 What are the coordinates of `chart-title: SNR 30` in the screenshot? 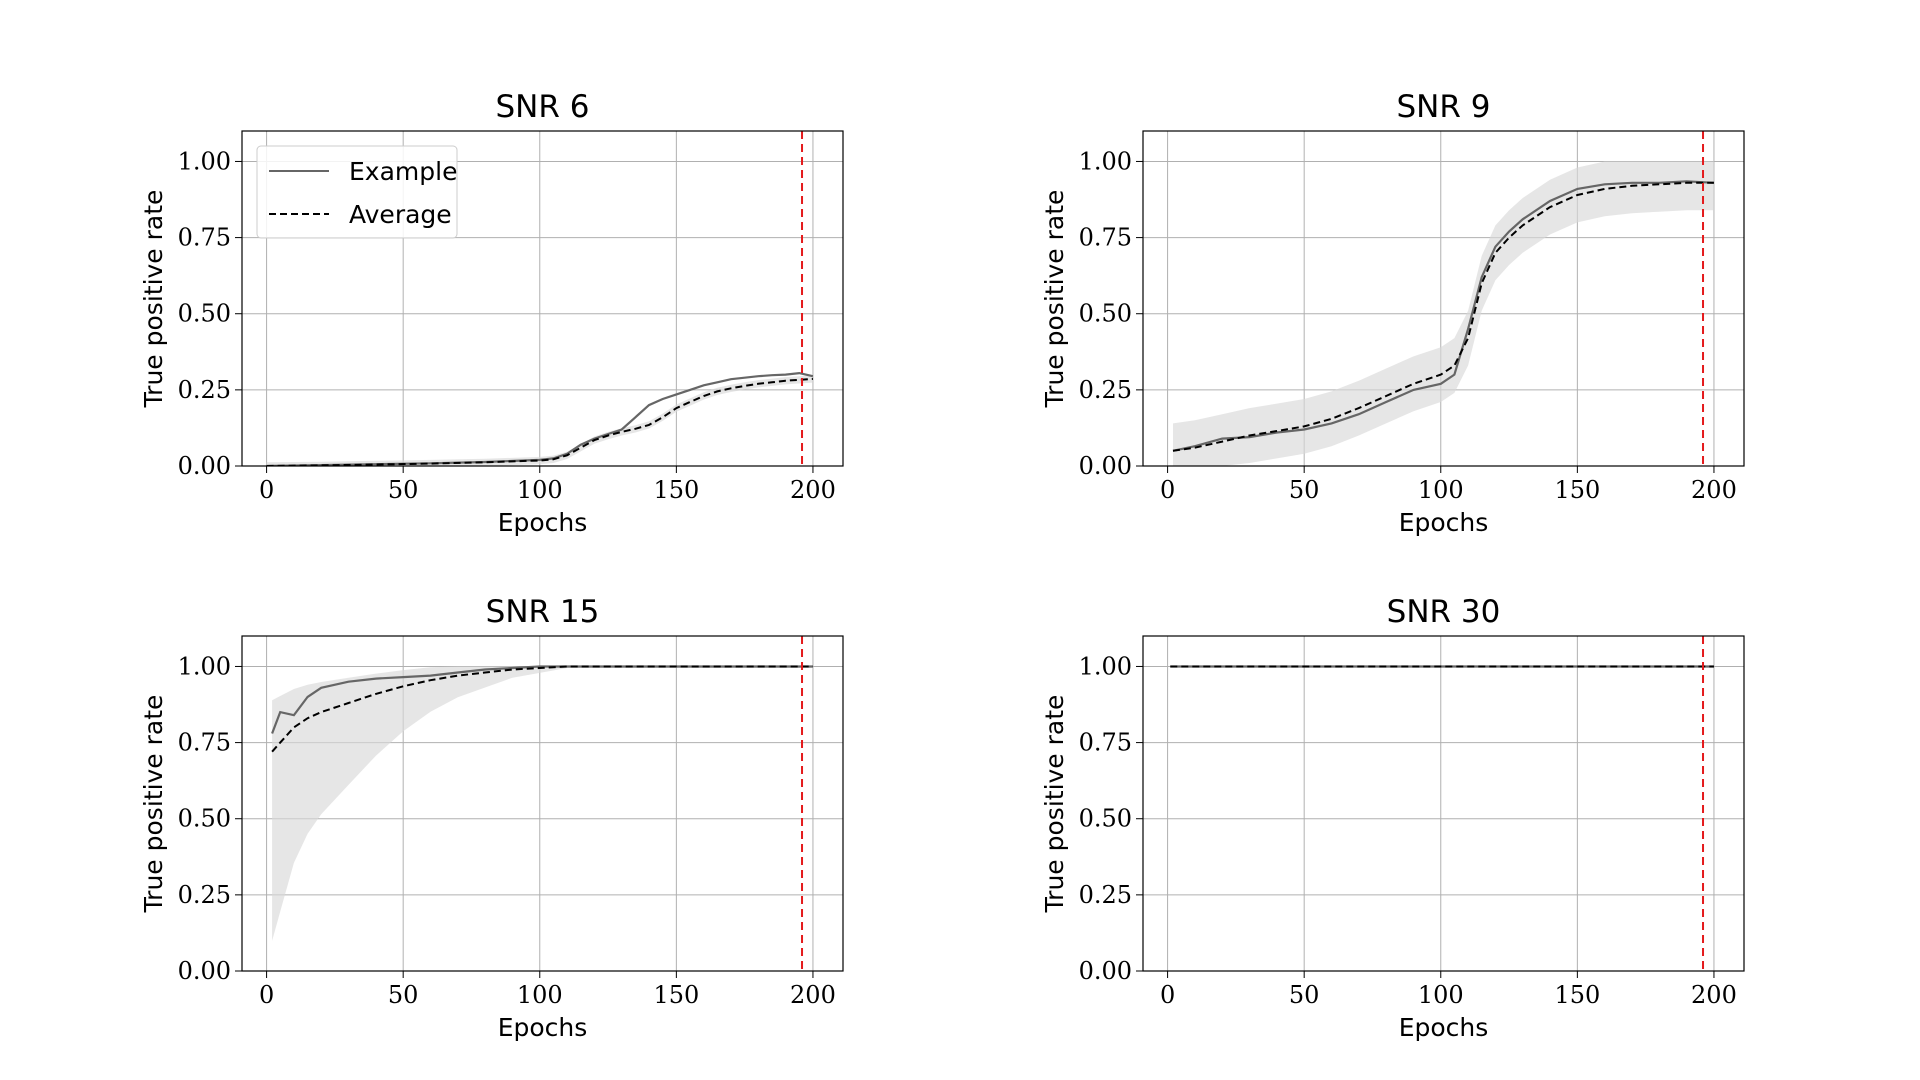 It's located at (1444, 612).